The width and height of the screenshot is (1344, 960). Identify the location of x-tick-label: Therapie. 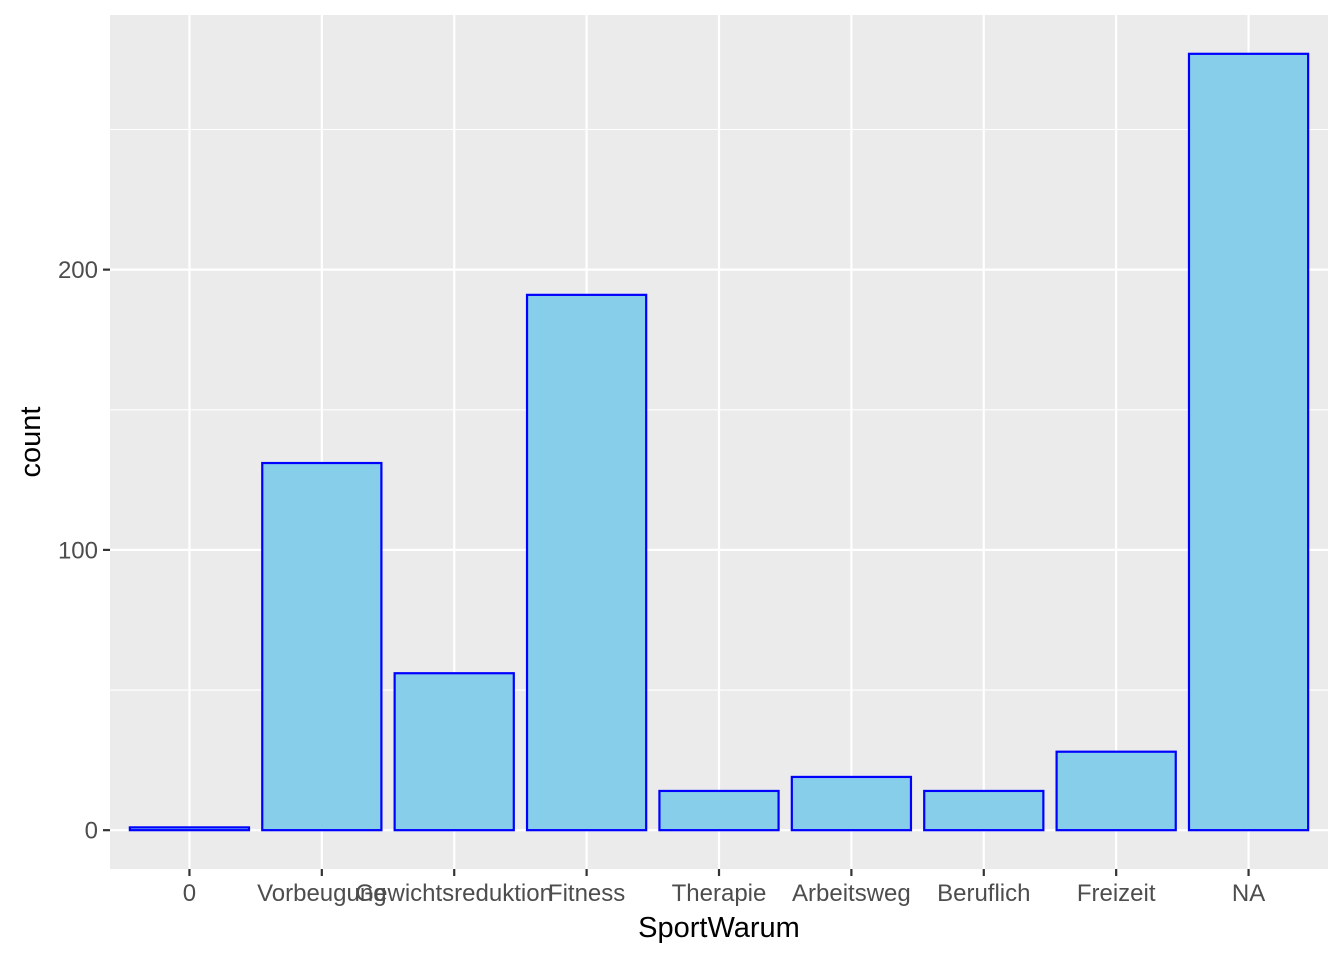
(719, 893).